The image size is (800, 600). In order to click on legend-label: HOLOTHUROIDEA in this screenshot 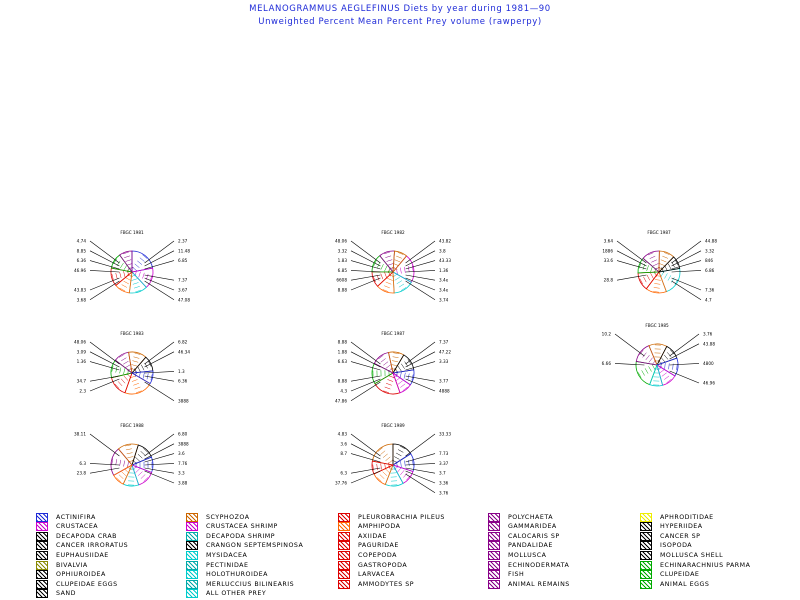, I will do `click(237, 575)`.